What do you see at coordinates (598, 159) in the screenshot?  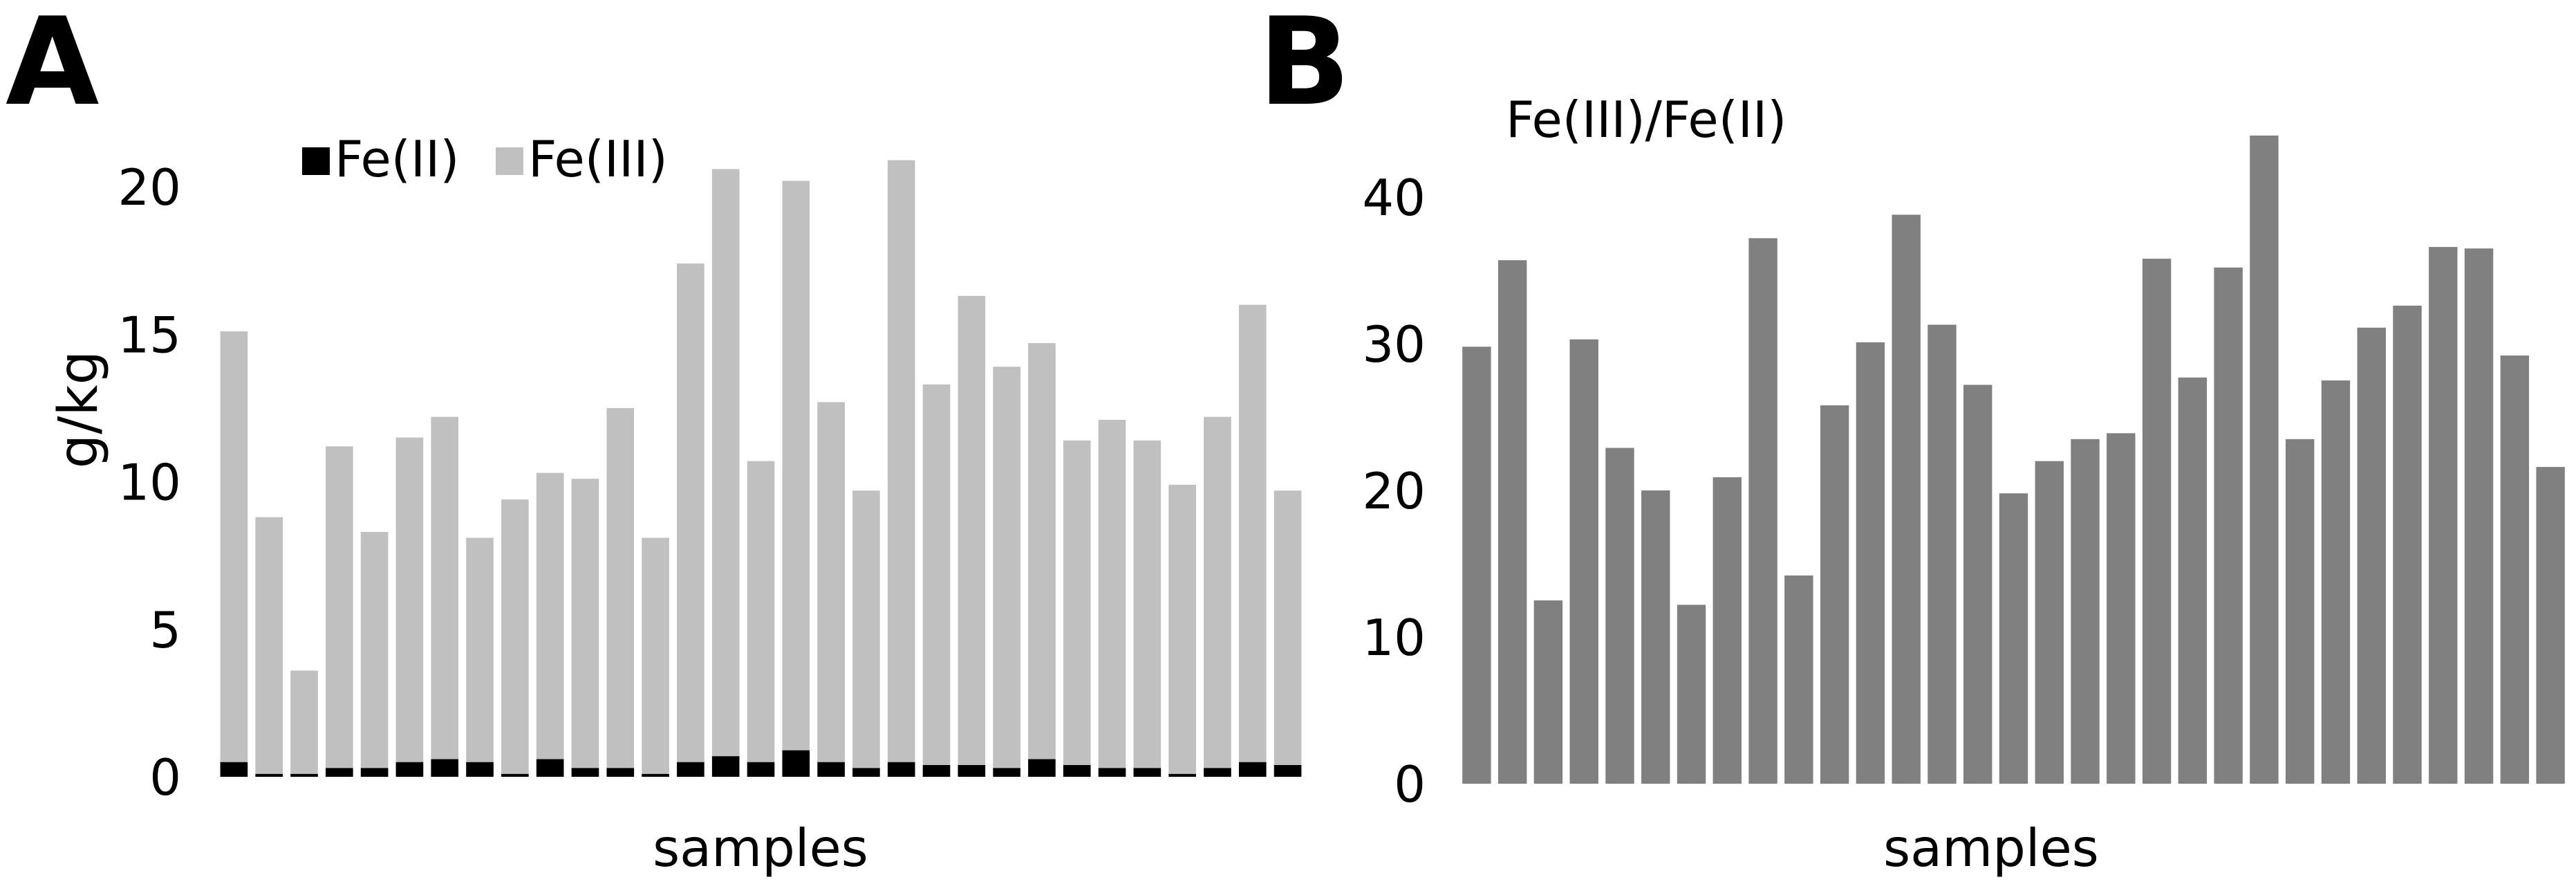 I see `legend-label-fe3: Fe(III)` at bounding box center [598, 159].